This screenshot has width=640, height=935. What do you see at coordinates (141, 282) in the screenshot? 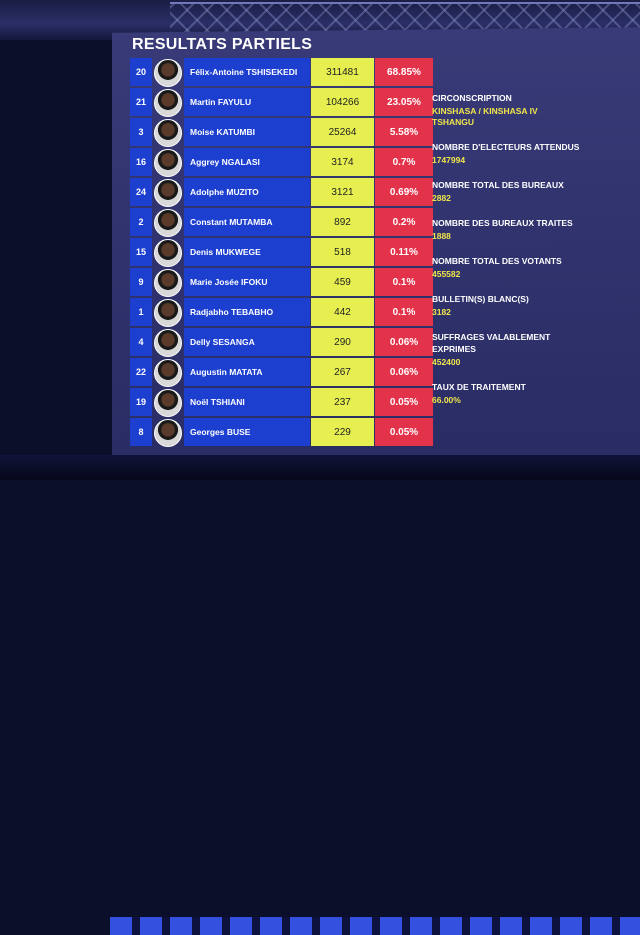
I see `candidate-number: 9` at bounding box center [141, 282].